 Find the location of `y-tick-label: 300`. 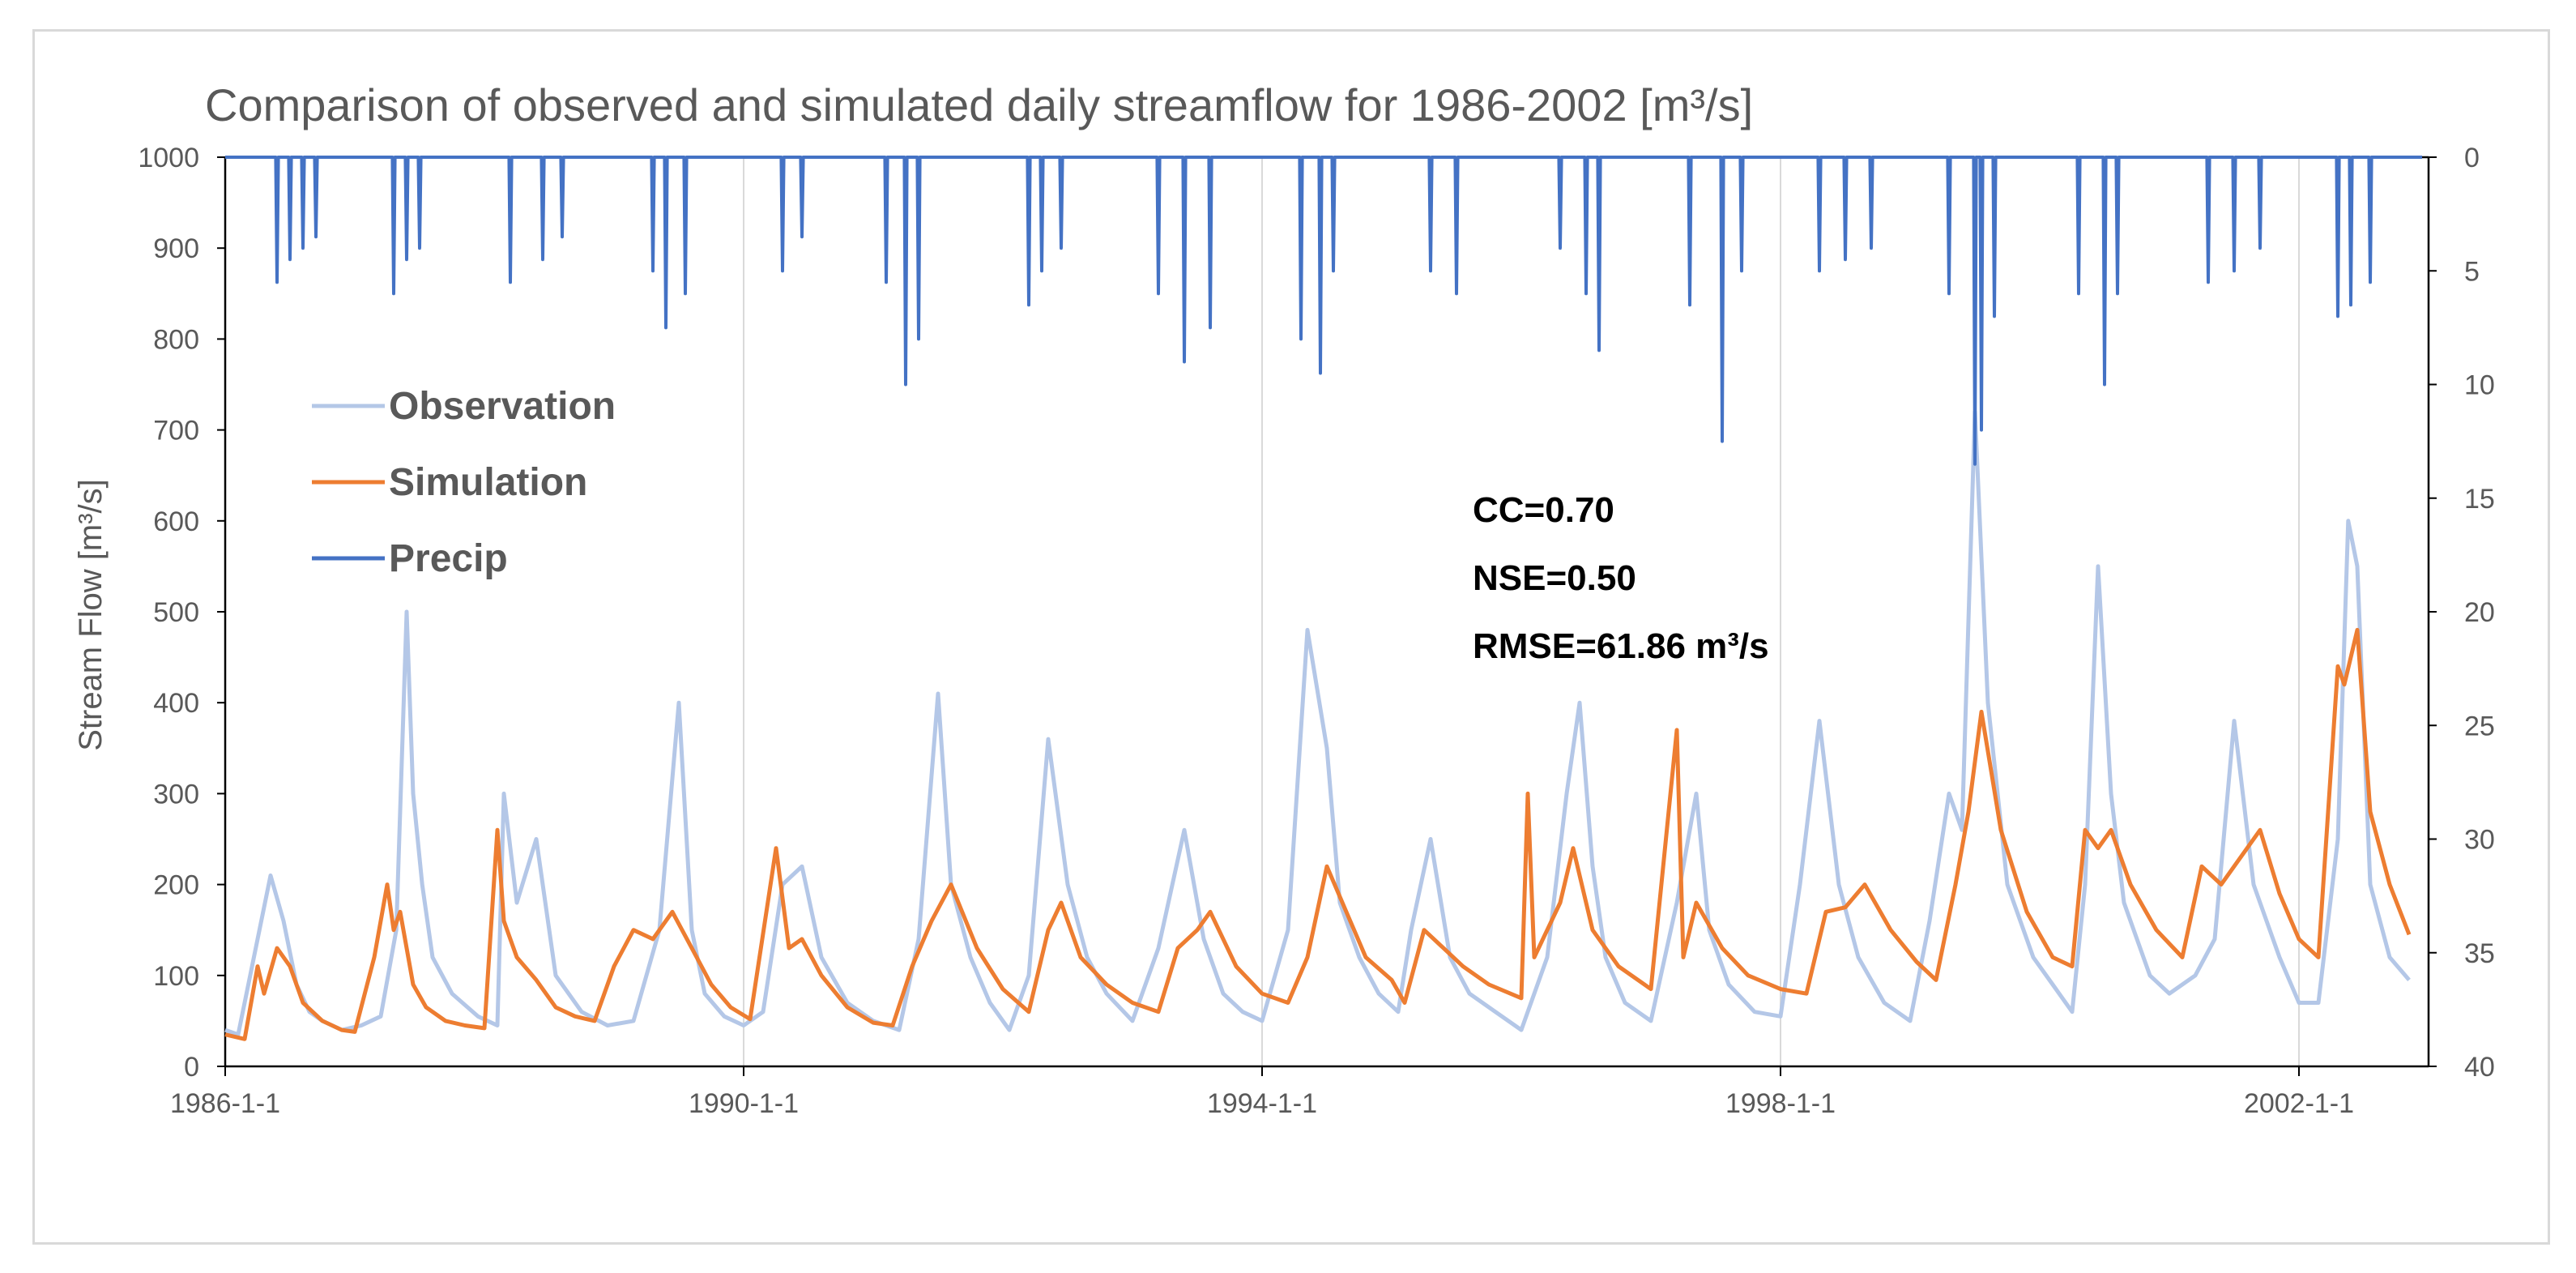

y-tick-label: 300 is located at coordinates (176, 795).